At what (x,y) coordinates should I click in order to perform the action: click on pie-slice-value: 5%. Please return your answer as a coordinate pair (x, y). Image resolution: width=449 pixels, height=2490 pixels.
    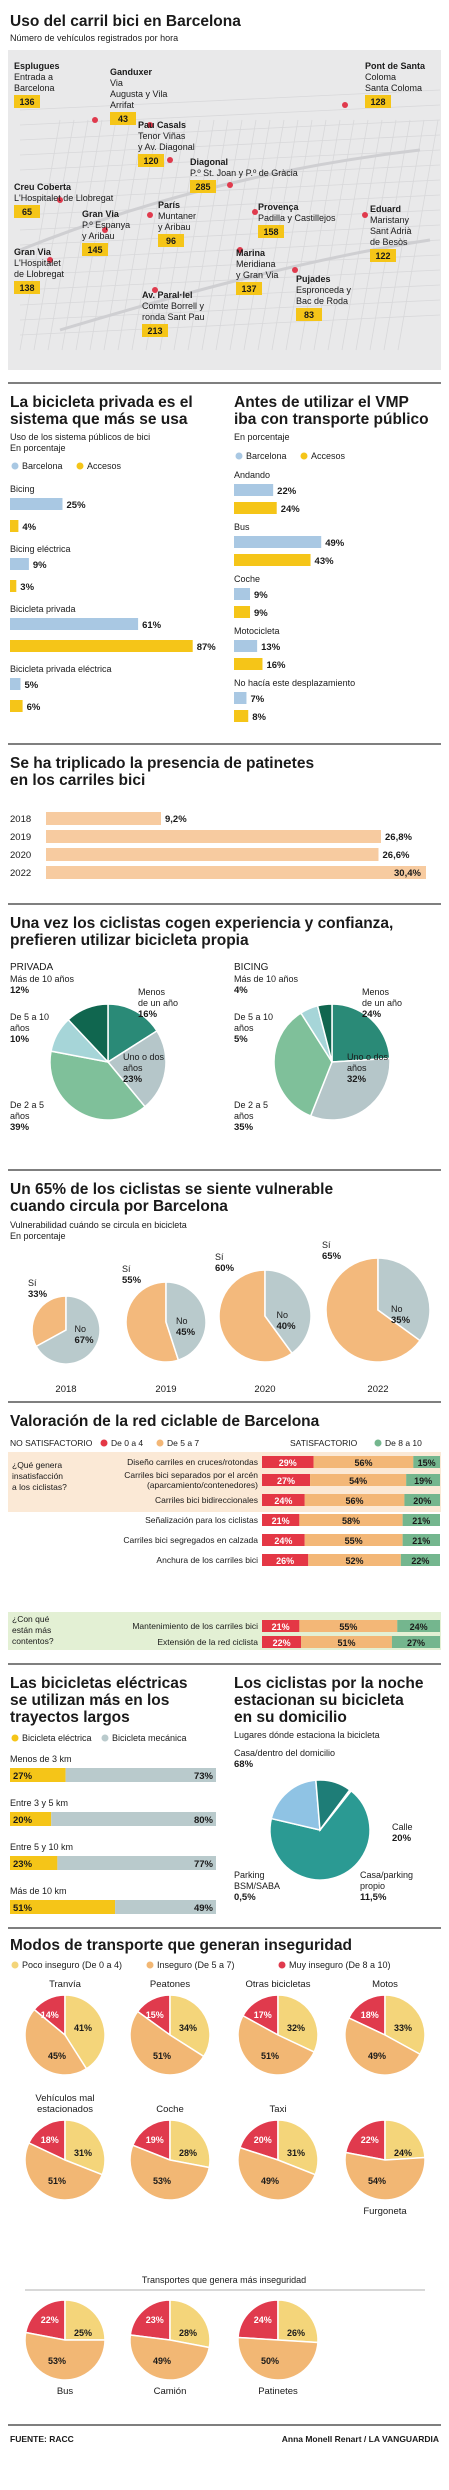
    Looking at the image, I should click on (241, 1039).